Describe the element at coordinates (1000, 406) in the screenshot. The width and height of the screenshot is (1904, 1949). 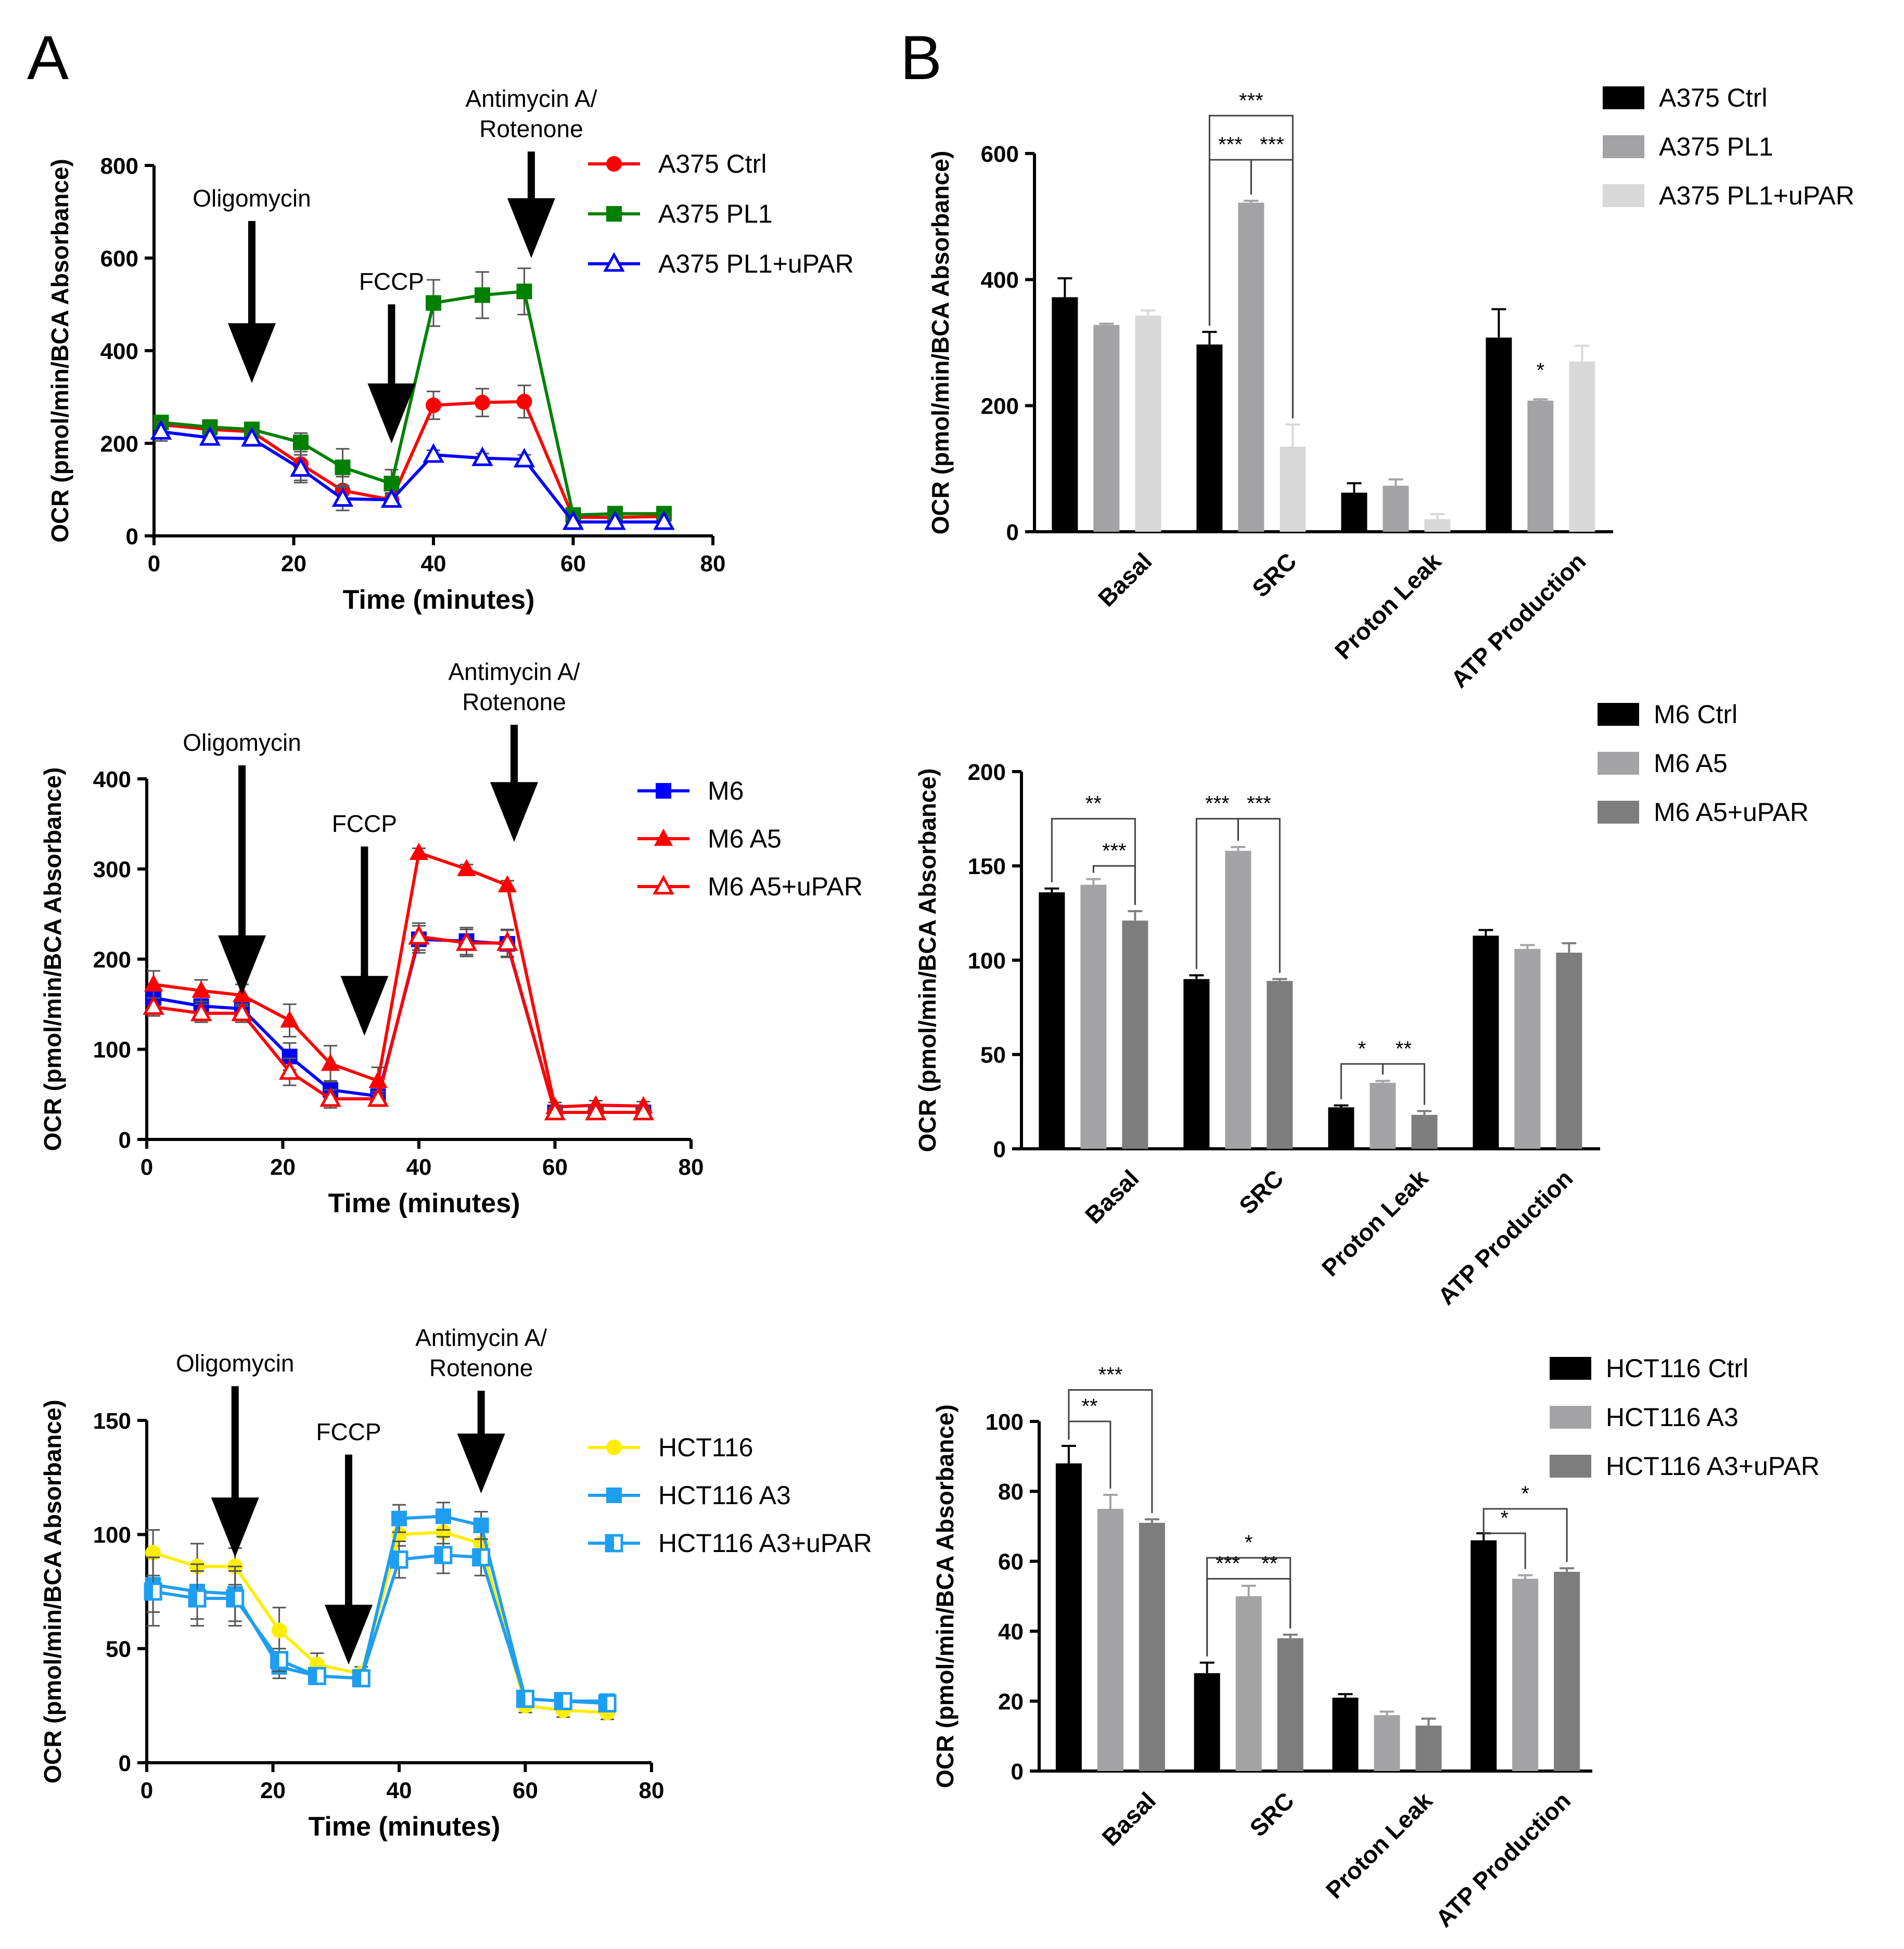
I see `y-tick-label: 200` at that location.